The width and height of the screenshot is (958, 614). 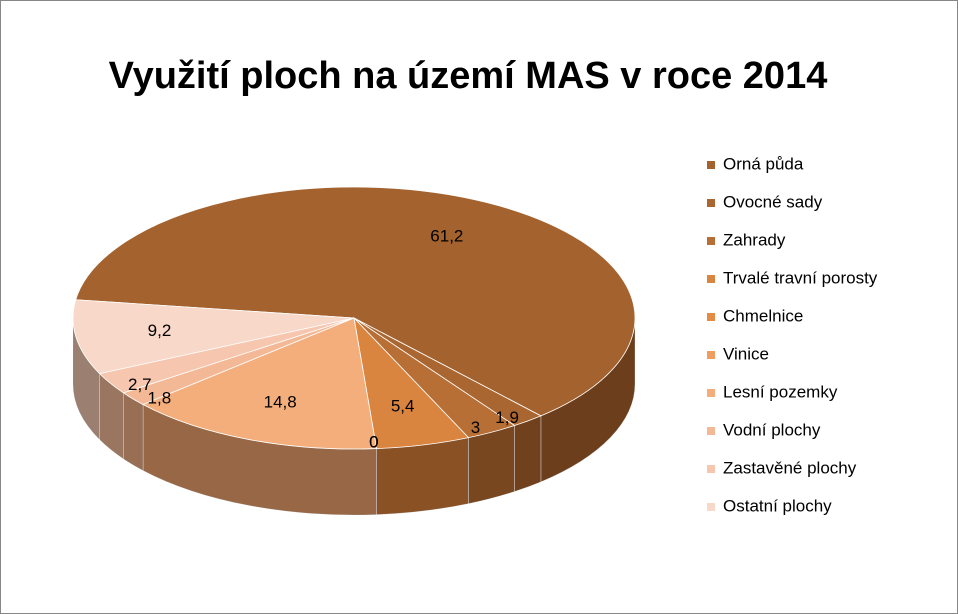 What do you see at coordinates (754, 239) in the screenshot?
I see `legend-label: Zahrady` at bounding box center [754, 239].